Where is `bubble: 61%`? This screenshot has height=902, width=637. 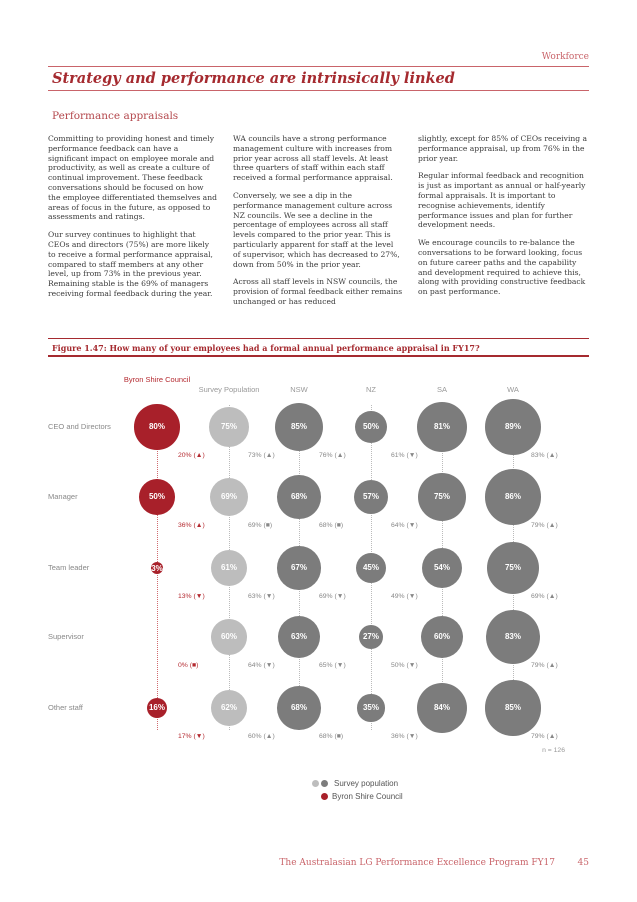 bubble: 61% is located at coordinates (229, 568).